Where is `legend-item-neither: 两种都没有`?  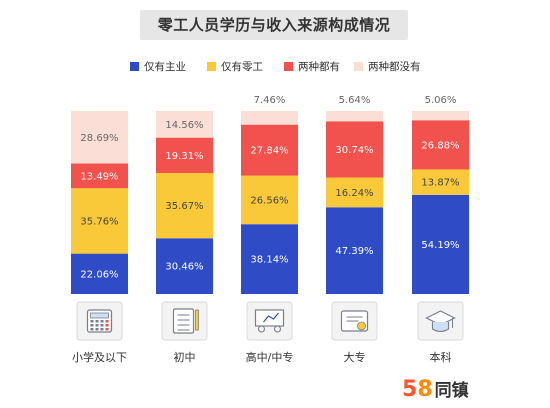 legend-item-neither: 两种都没有 is located at coordinates (387, 66).